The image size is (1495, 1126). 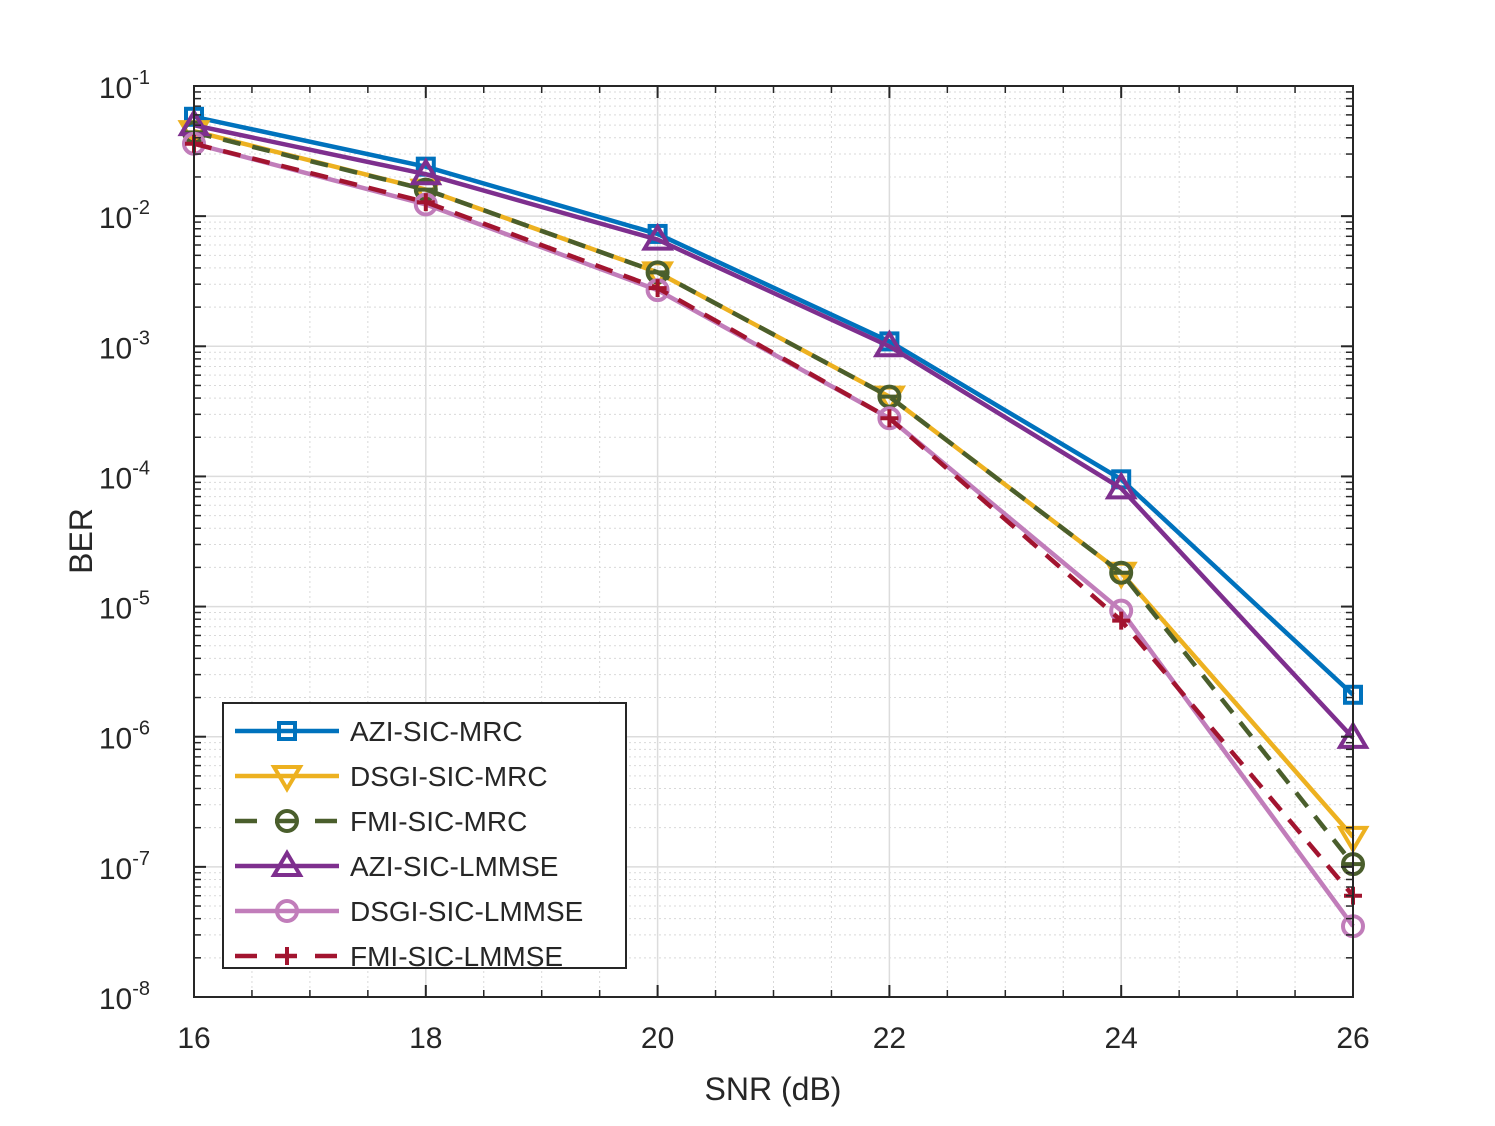 What do you see at coordinates (425, 1038) in the screenshot?
I see `x-tick-label: 18` at bounding box center [425, 1038].